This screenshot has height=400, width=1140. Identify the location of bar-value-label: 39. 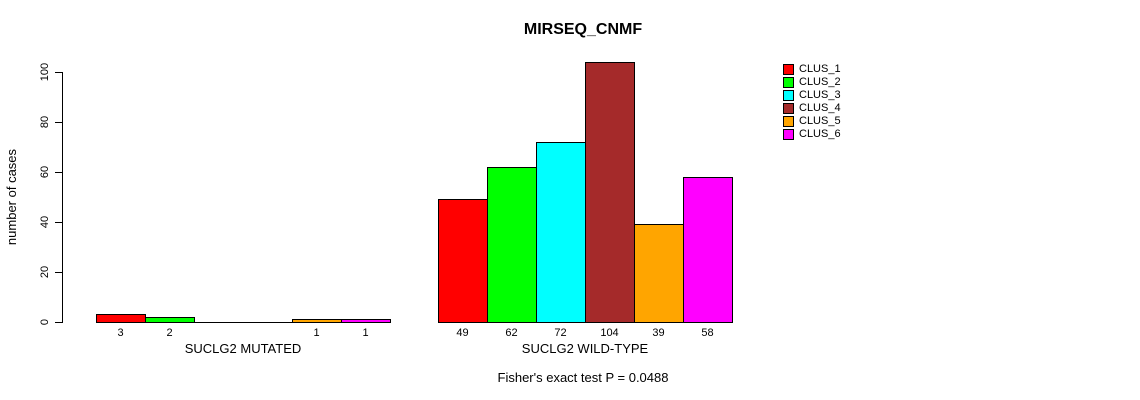
(658, 333).